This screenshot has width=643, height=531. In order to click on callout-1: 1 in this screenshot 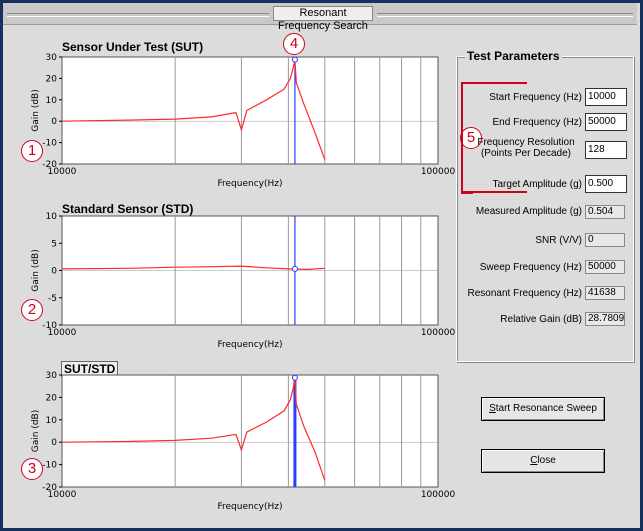, I will do `click(32, 151)`.